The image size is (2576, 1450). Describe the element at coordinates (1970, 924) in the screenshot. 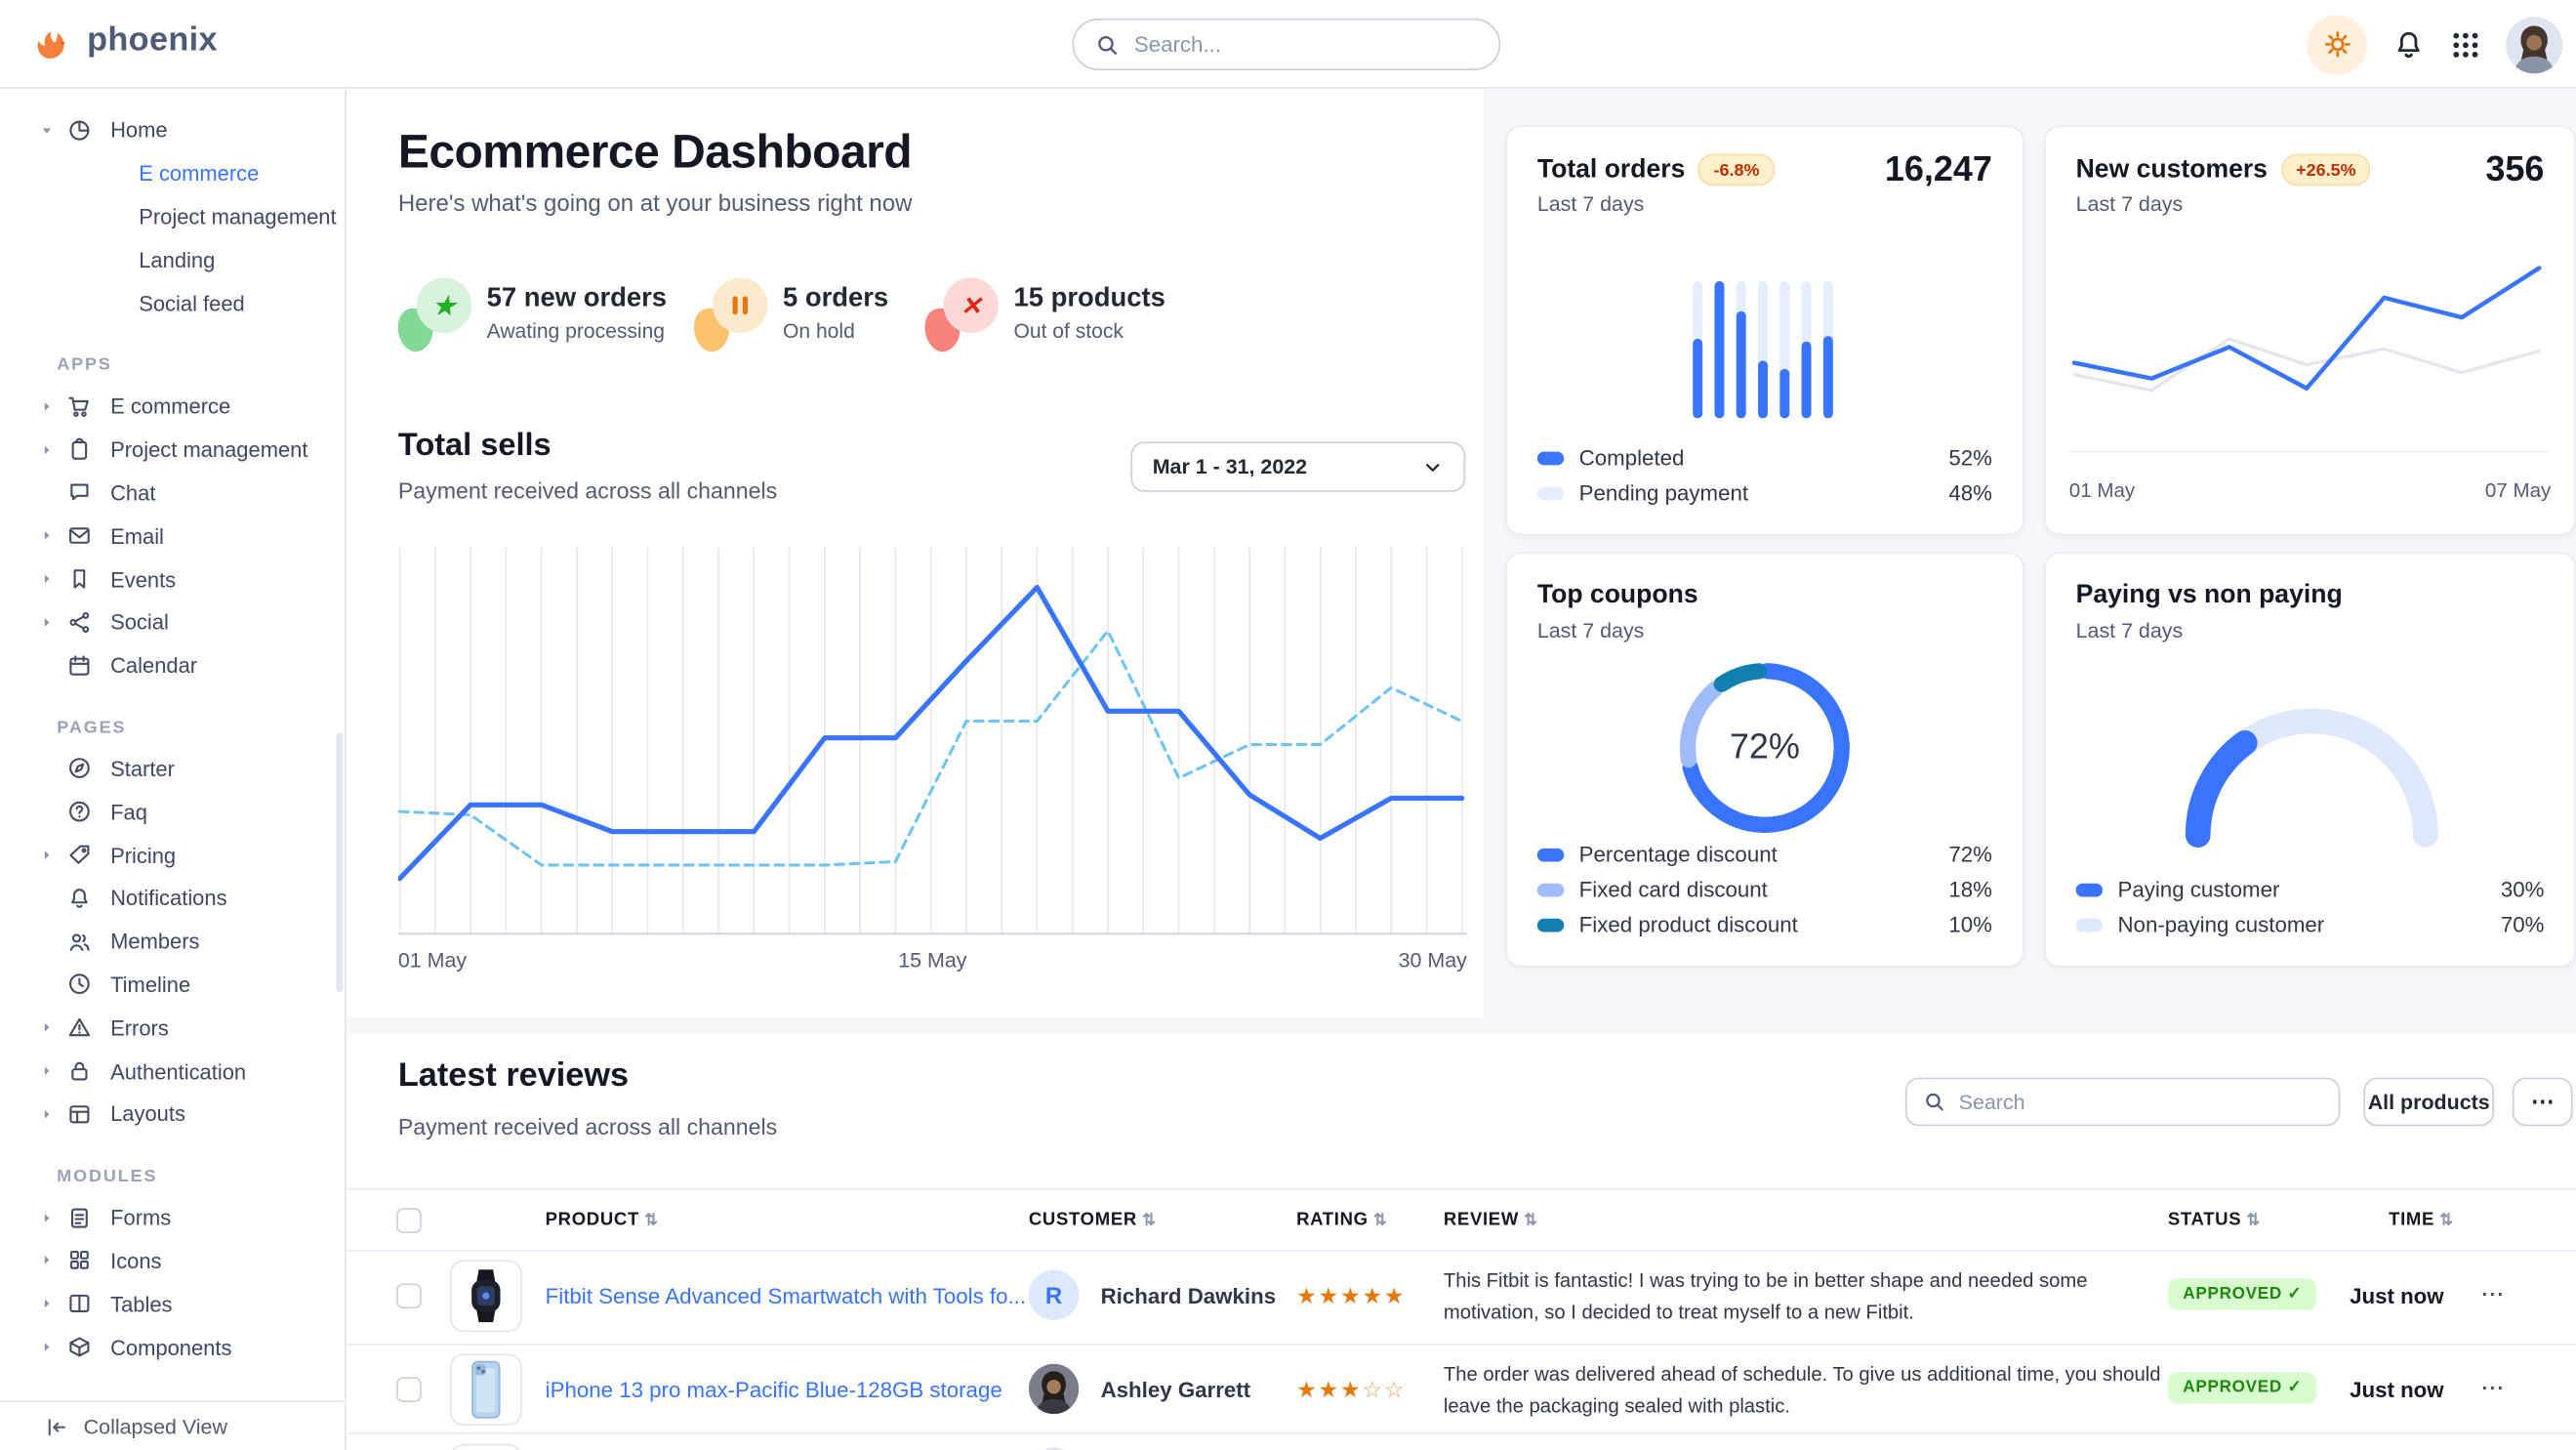

I see `legend-value: 10%` at that location.